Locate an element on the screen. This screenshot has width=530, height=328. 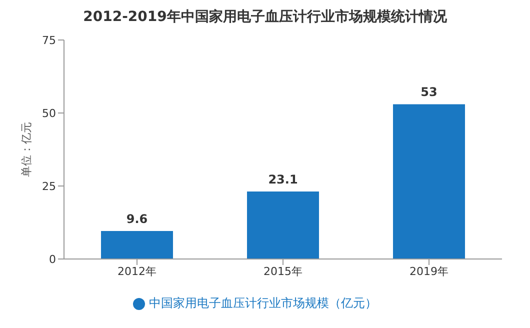
data-label: 53 is located at coordinates (429, 92).